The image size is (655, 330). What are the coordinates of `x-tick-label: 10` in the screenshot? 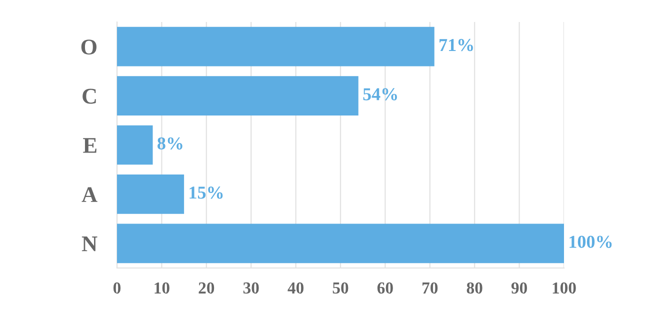 It's located at (162, 288).